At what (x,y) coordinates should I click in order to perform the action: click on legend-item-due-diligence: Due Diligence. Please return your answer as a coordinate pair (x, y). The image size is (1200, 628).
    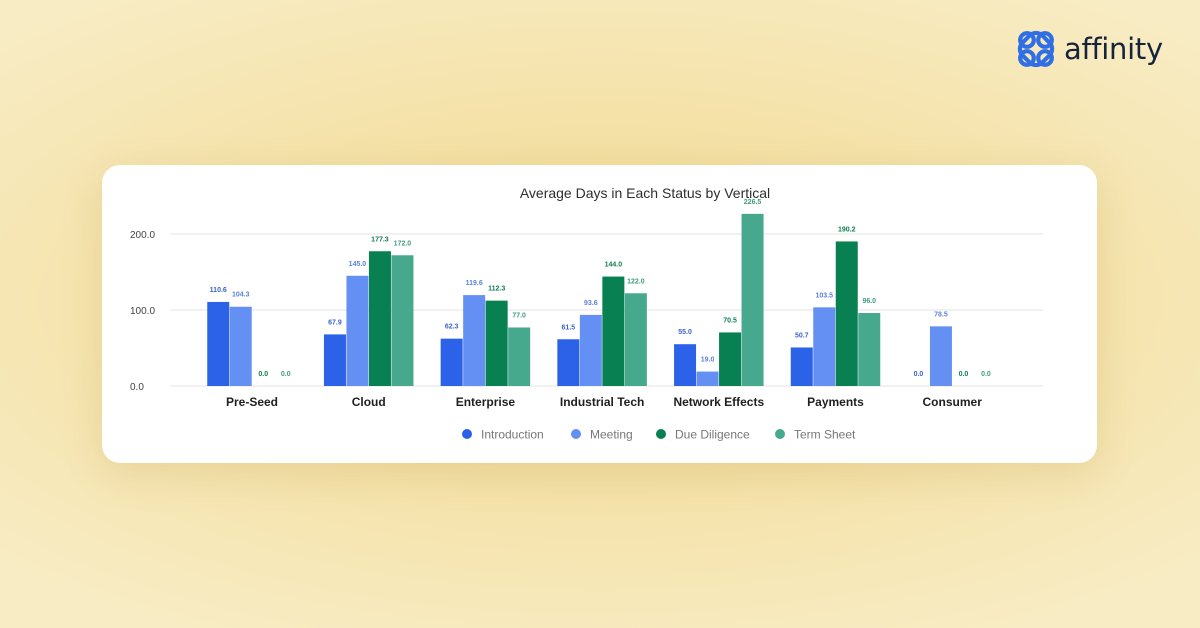
    Looking at the image, I should click on (703, 435).